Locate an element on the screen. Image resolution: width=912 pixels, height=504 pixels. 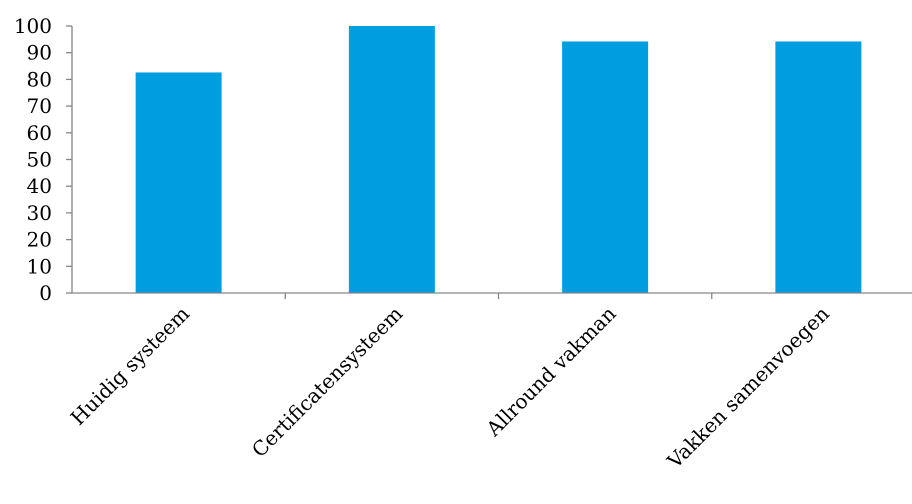
y-tick-label: 20 is located at coordinates (39, 240).